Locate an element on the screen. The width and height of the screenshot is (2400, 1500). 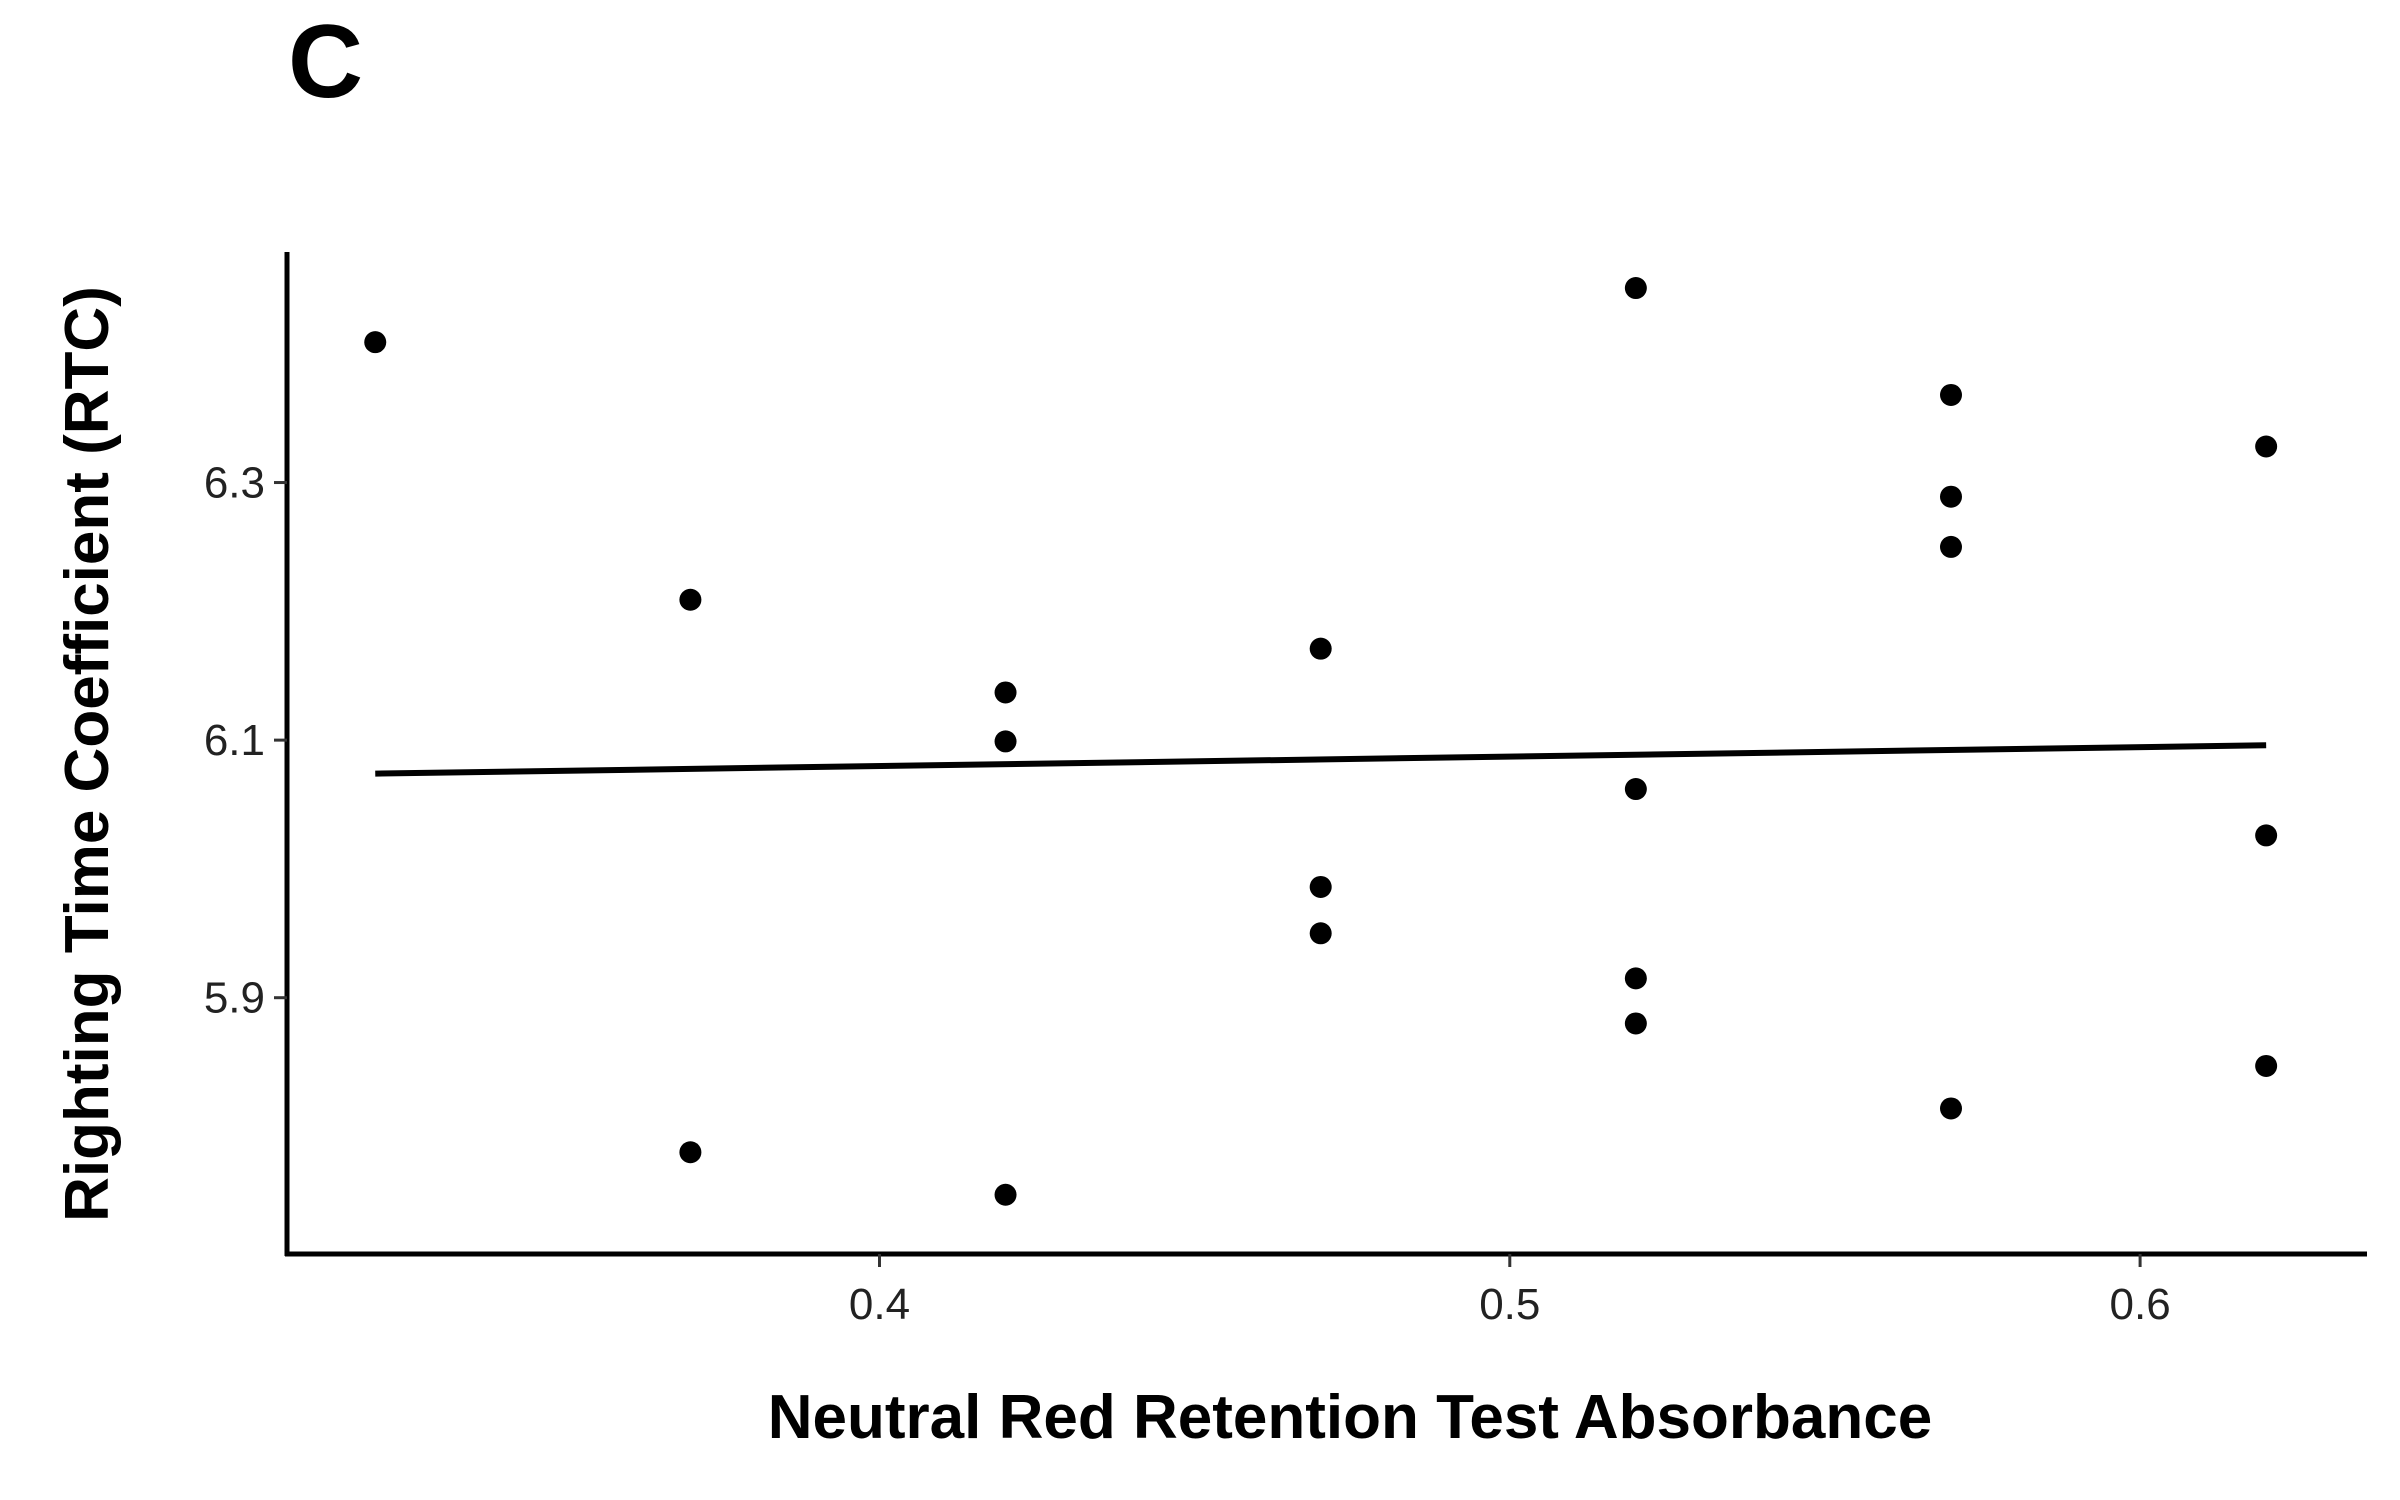
y-tick-label: 6.1 is located at coordinates (234, 740).